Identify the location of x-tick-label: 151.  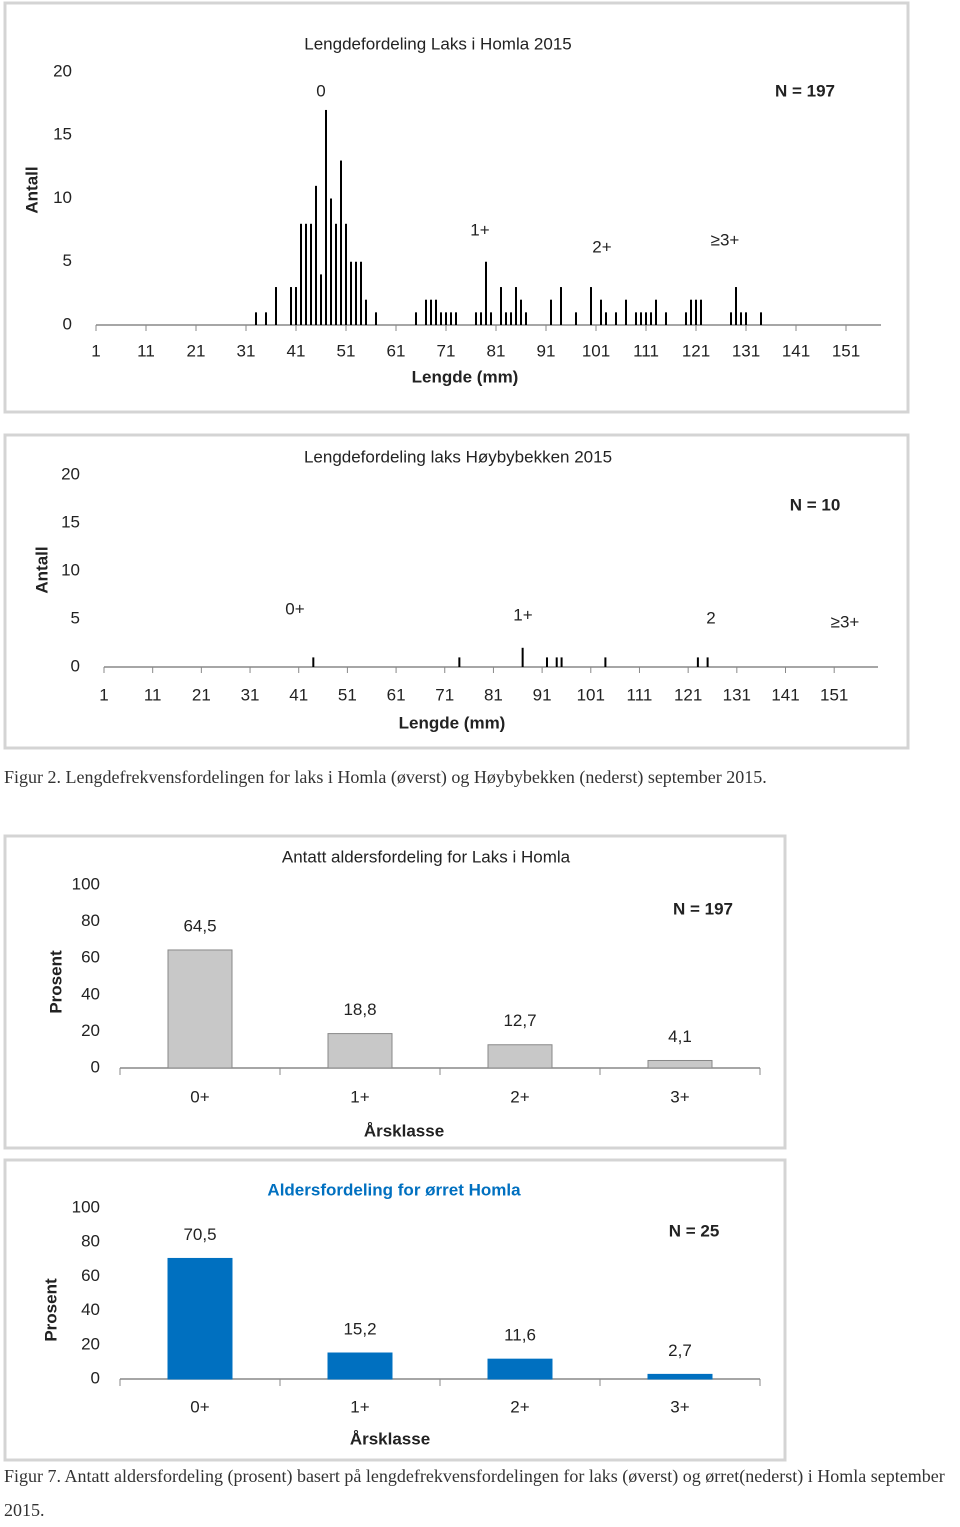
(834, 694).